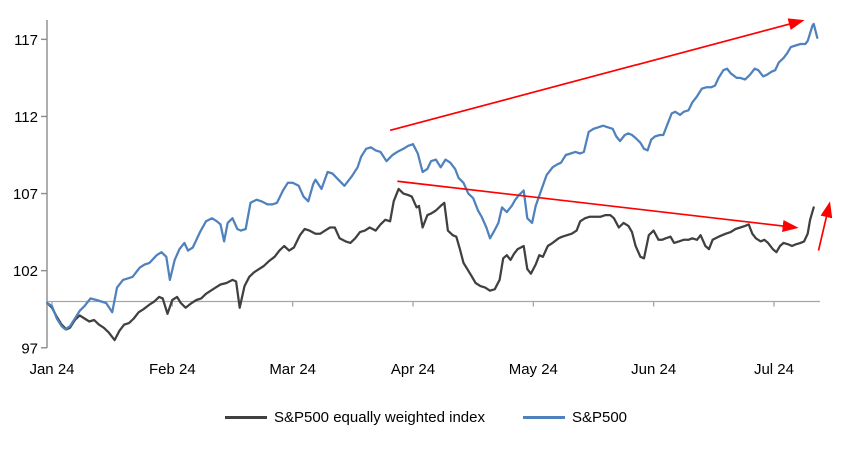 Image resolution: width=852 pixels, height=452 pixels. I want to click on x-tick-label-jul-24: Jul 24, so click(774, 369).